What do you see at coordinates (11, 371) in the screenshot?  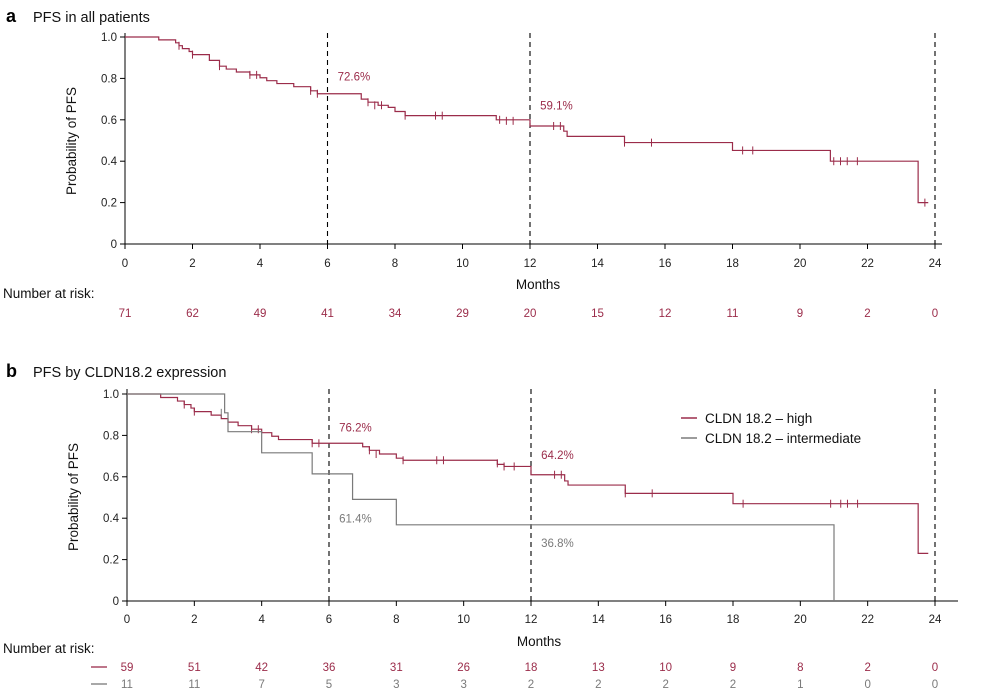 I see `panel-letter: b` at bounding box center [11, 371].